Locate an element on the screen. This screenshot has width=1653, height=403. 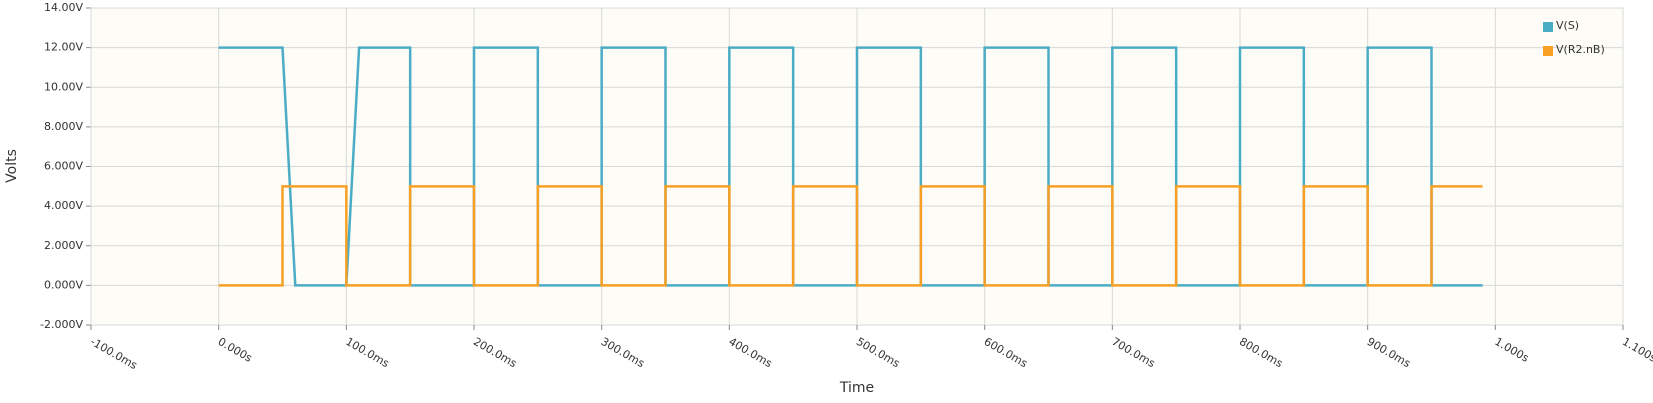
x-tick-label: 300.0ms is located at coordinates (623, 352).